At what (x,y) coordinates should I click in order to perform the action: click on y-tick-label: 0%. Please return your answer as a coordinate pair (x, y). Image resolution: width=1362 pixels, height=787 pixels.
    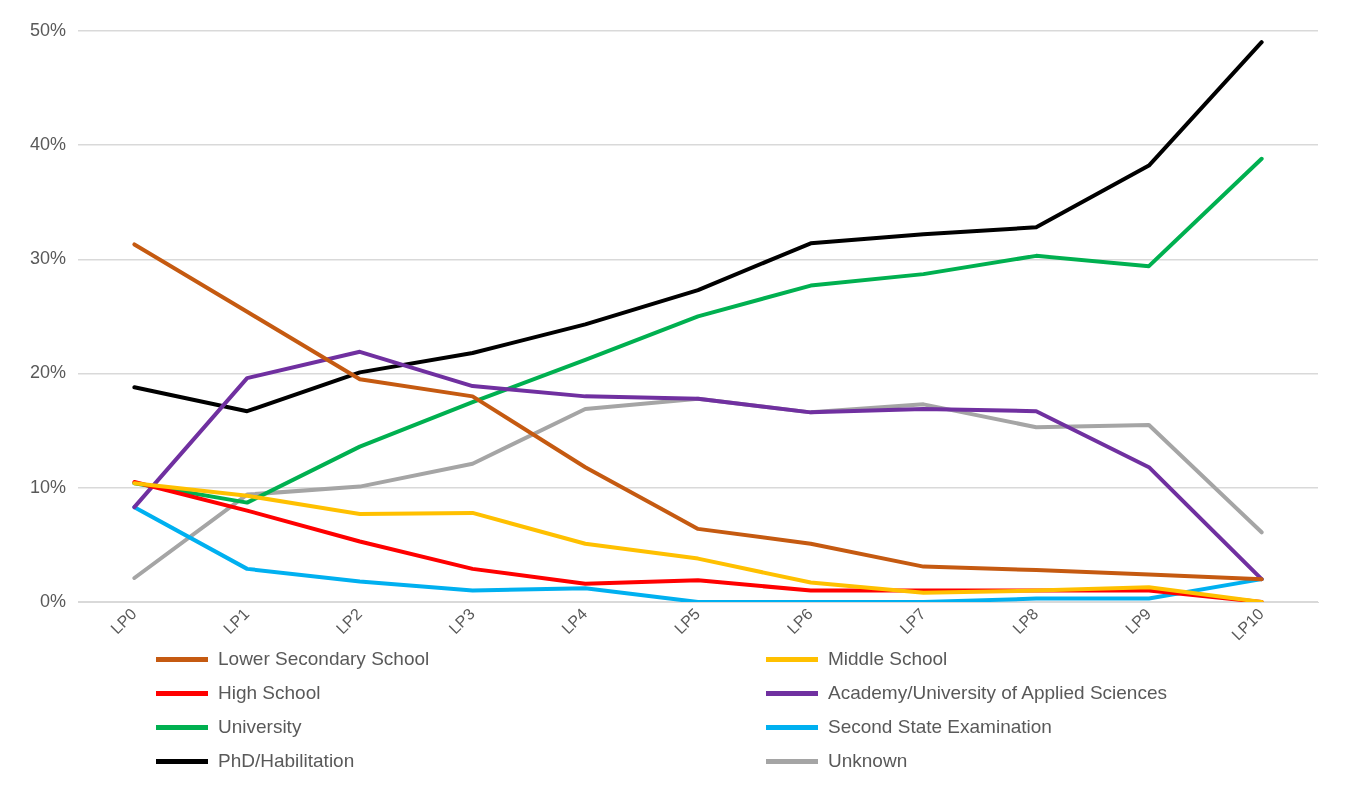
    Looking at the image, I should click on (53, 600).